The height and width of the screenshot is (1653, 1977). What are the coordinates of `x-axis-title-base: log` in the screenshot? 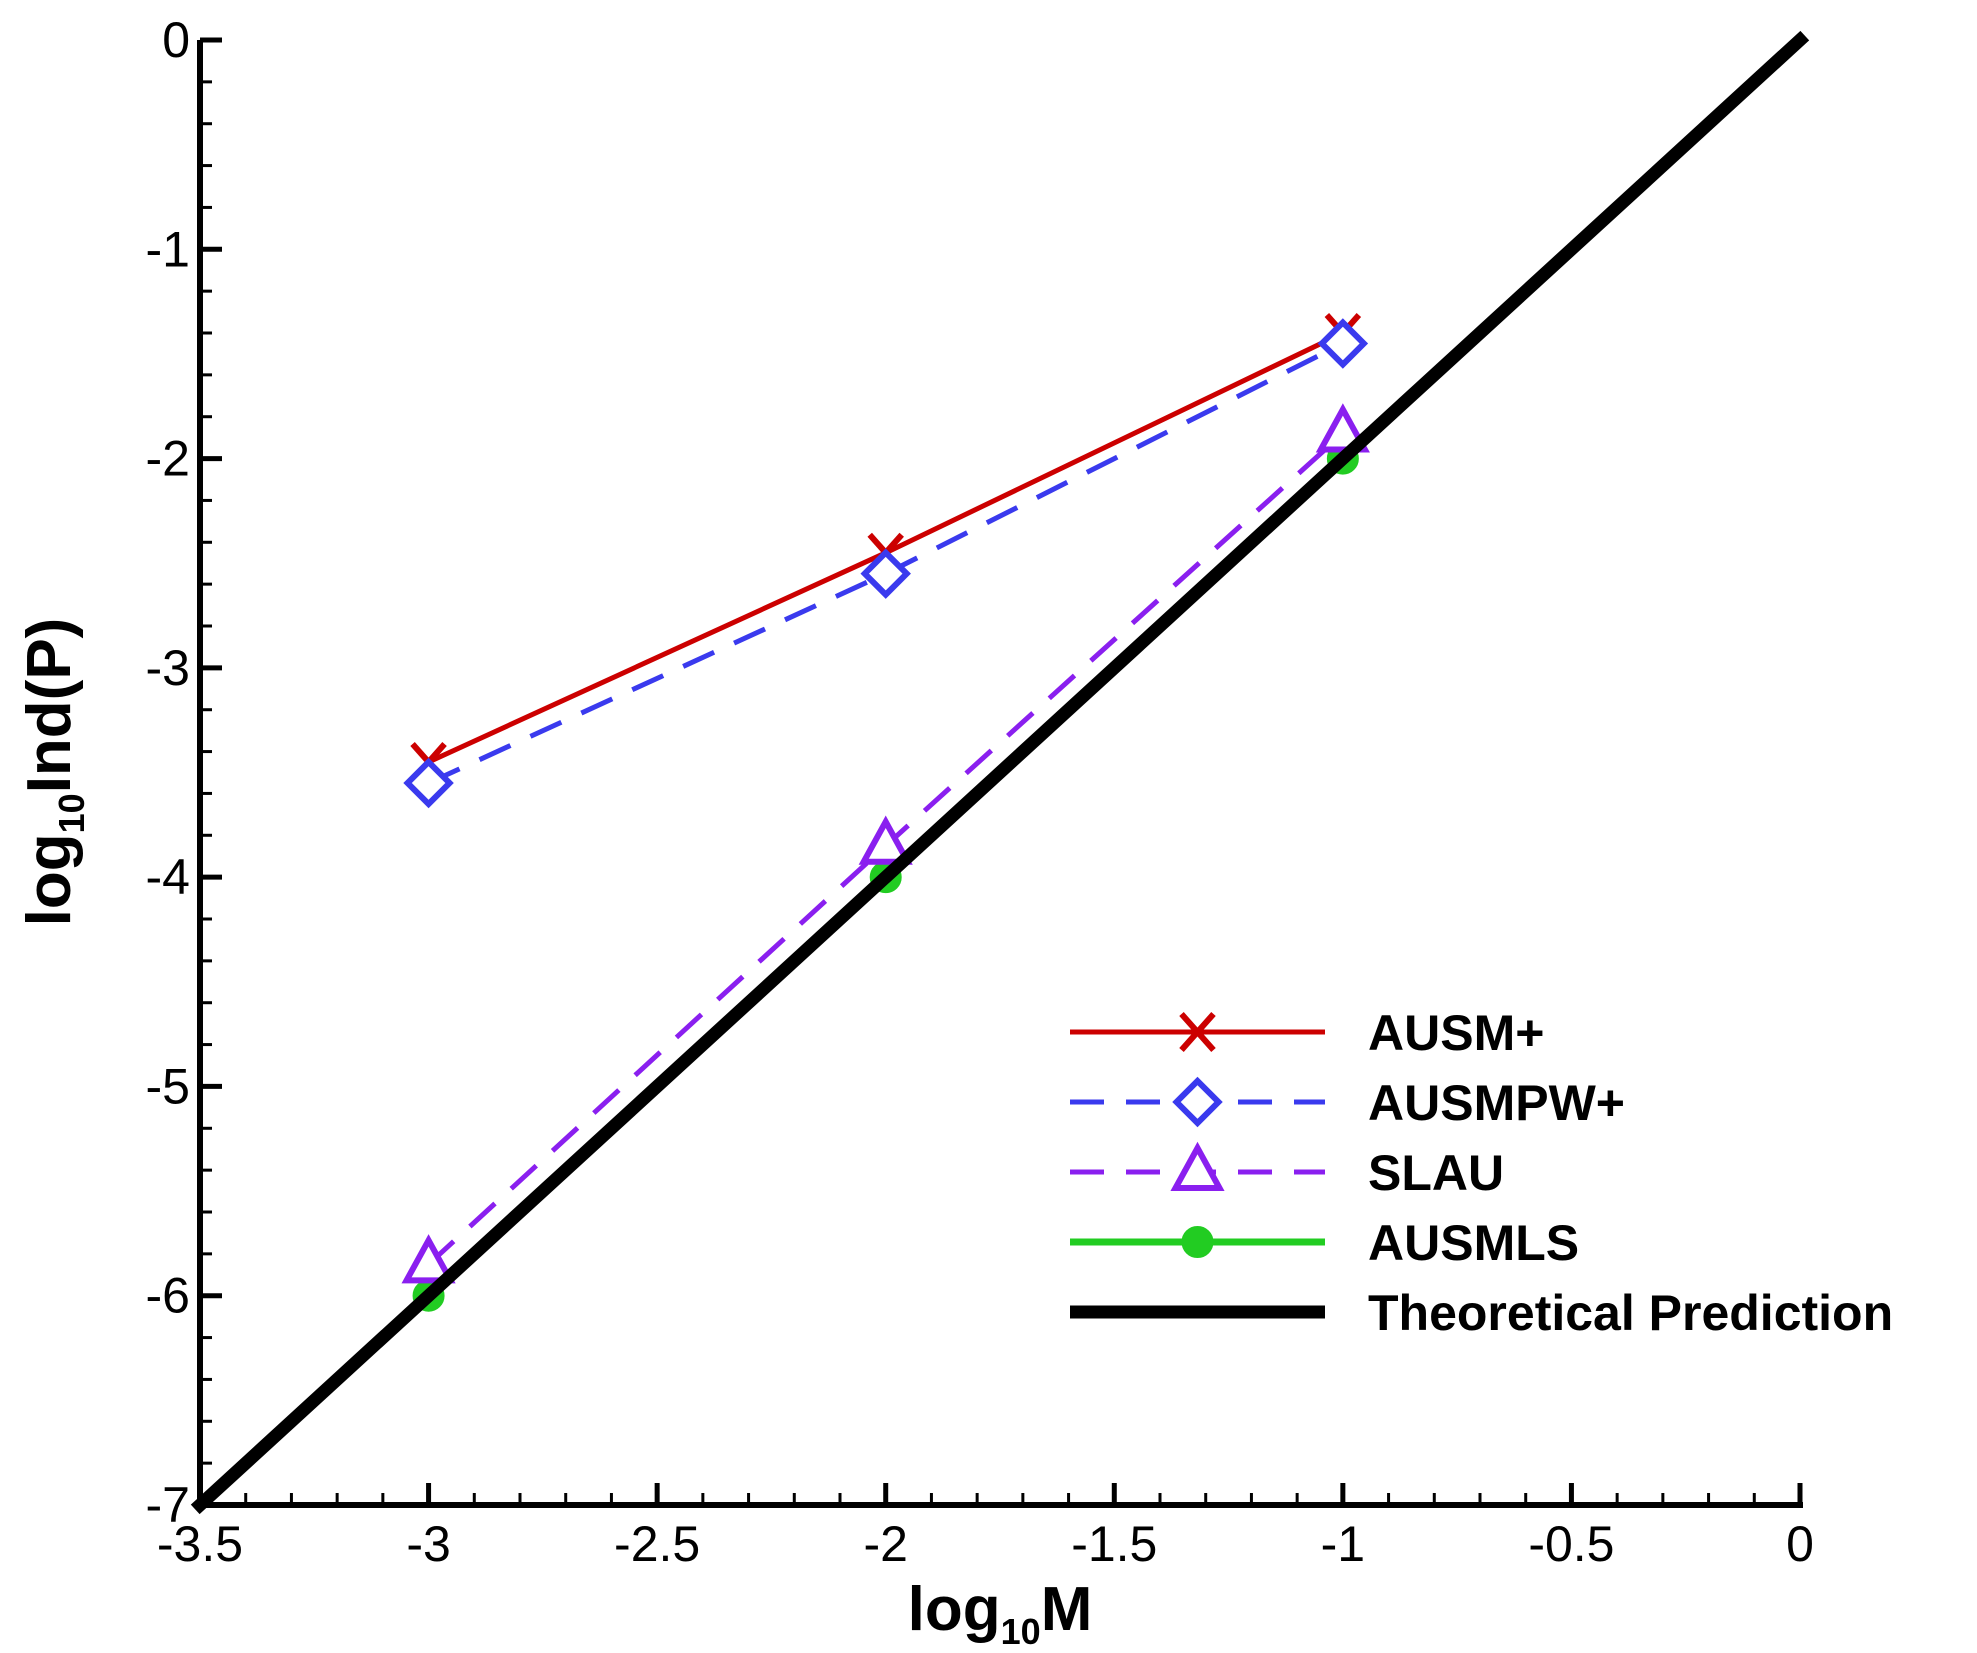 It's located at (954, 1609).